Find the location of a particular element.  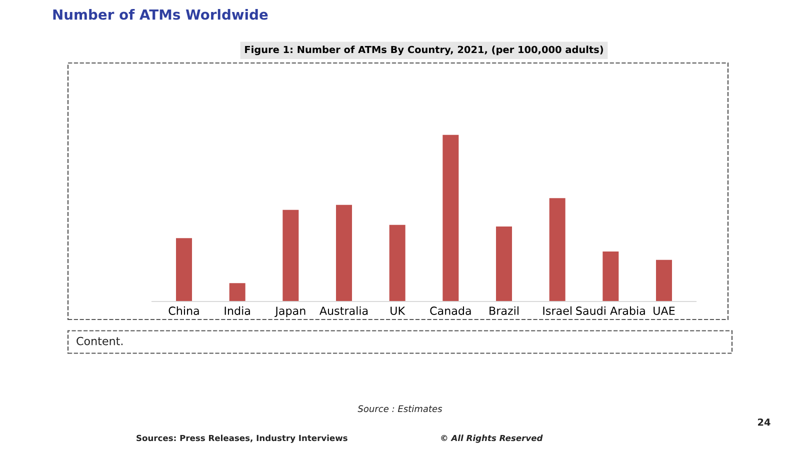

chart-subtitle: Figure 1: Number of ATMs By Country, 2021, (per 100,000 adults) is located at coordinates (424, 51).